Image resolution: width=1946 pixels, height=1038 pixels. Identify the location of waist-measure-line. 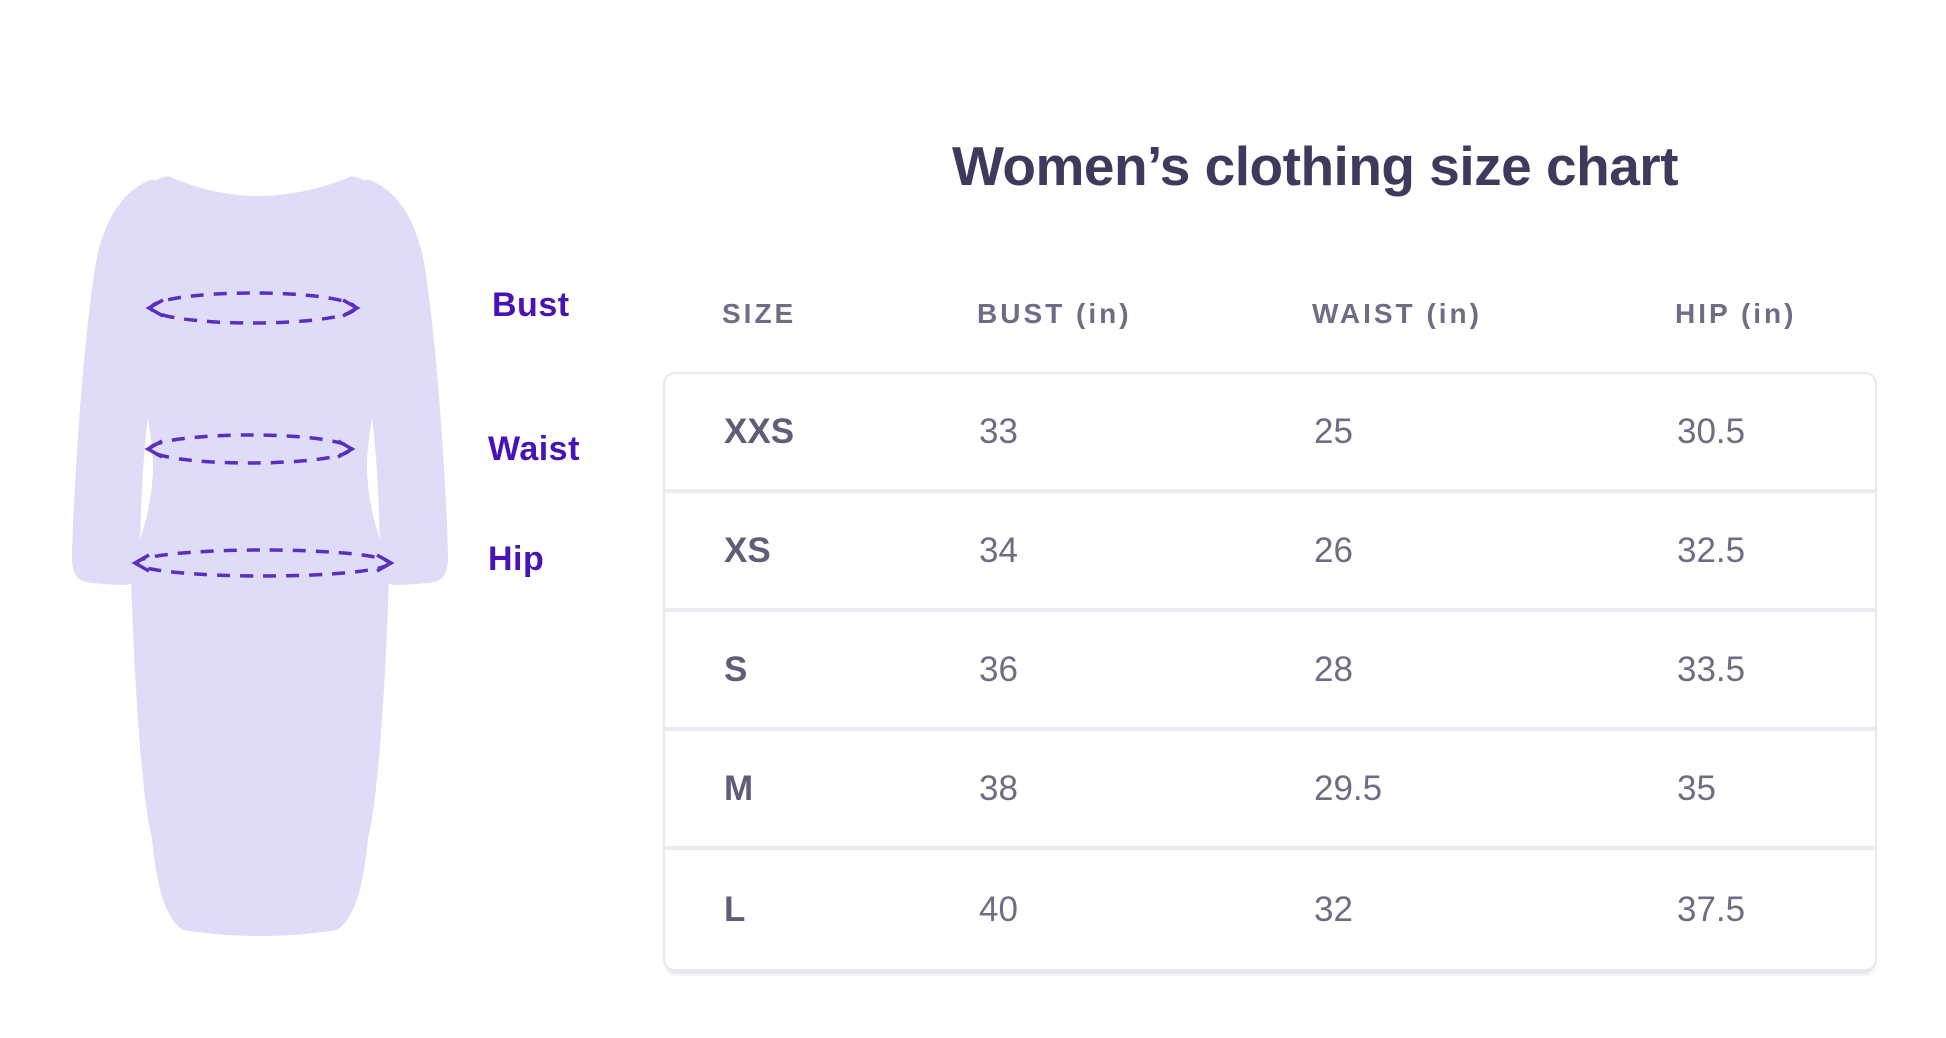
(250, 449).